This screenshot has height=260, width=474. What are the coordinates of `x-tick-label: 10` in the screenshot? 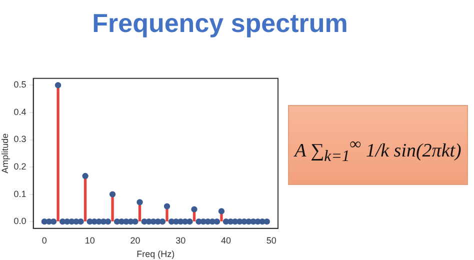 It's located at (89, 240).